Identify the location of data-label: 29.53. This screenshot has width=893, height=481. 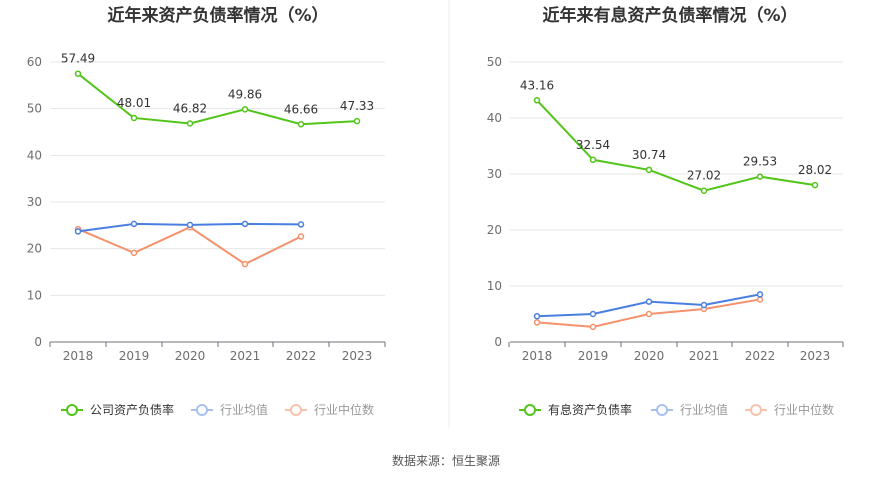
(760, 162).